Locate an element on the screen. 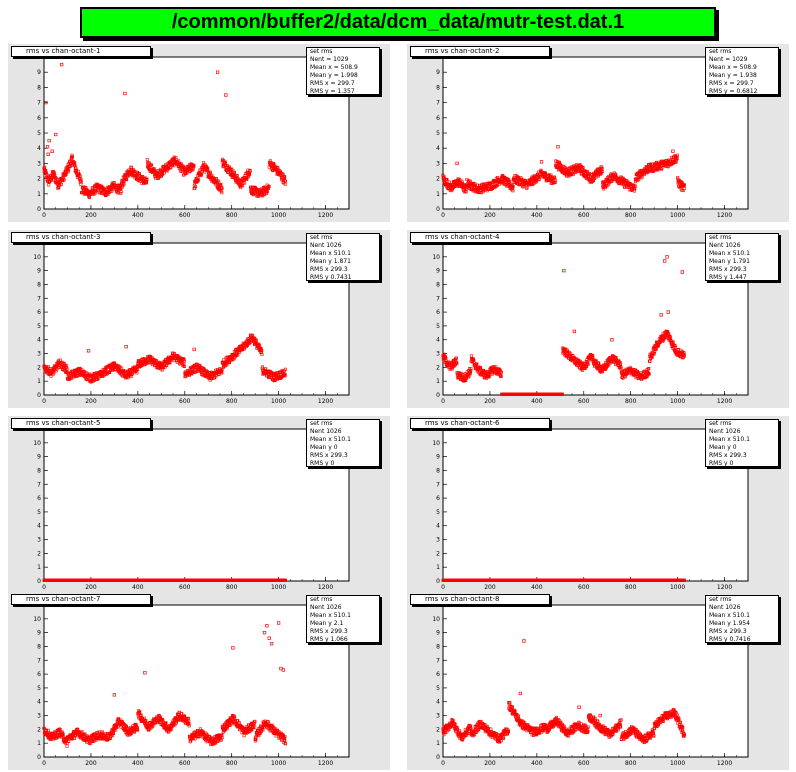 The height and width of the screenshot is (772, 796). stats-row: Mean y = 1.938 is located at coordinates (733, 75).